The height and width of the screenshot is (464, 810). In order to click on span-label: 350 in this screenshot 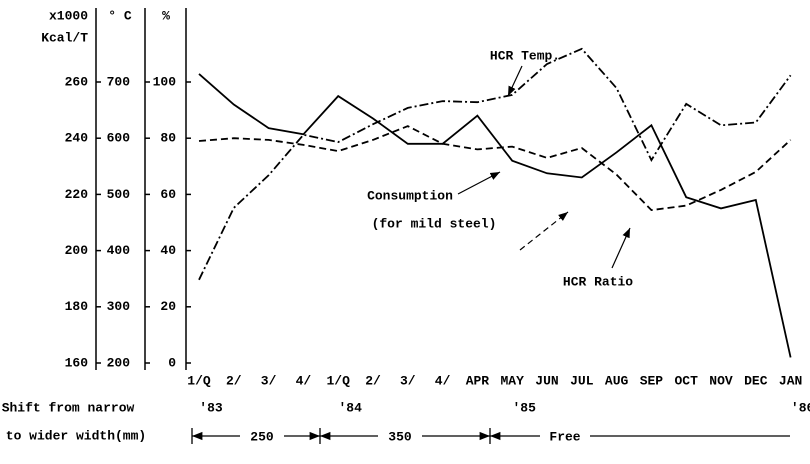, I will do `click(400, 436)`.